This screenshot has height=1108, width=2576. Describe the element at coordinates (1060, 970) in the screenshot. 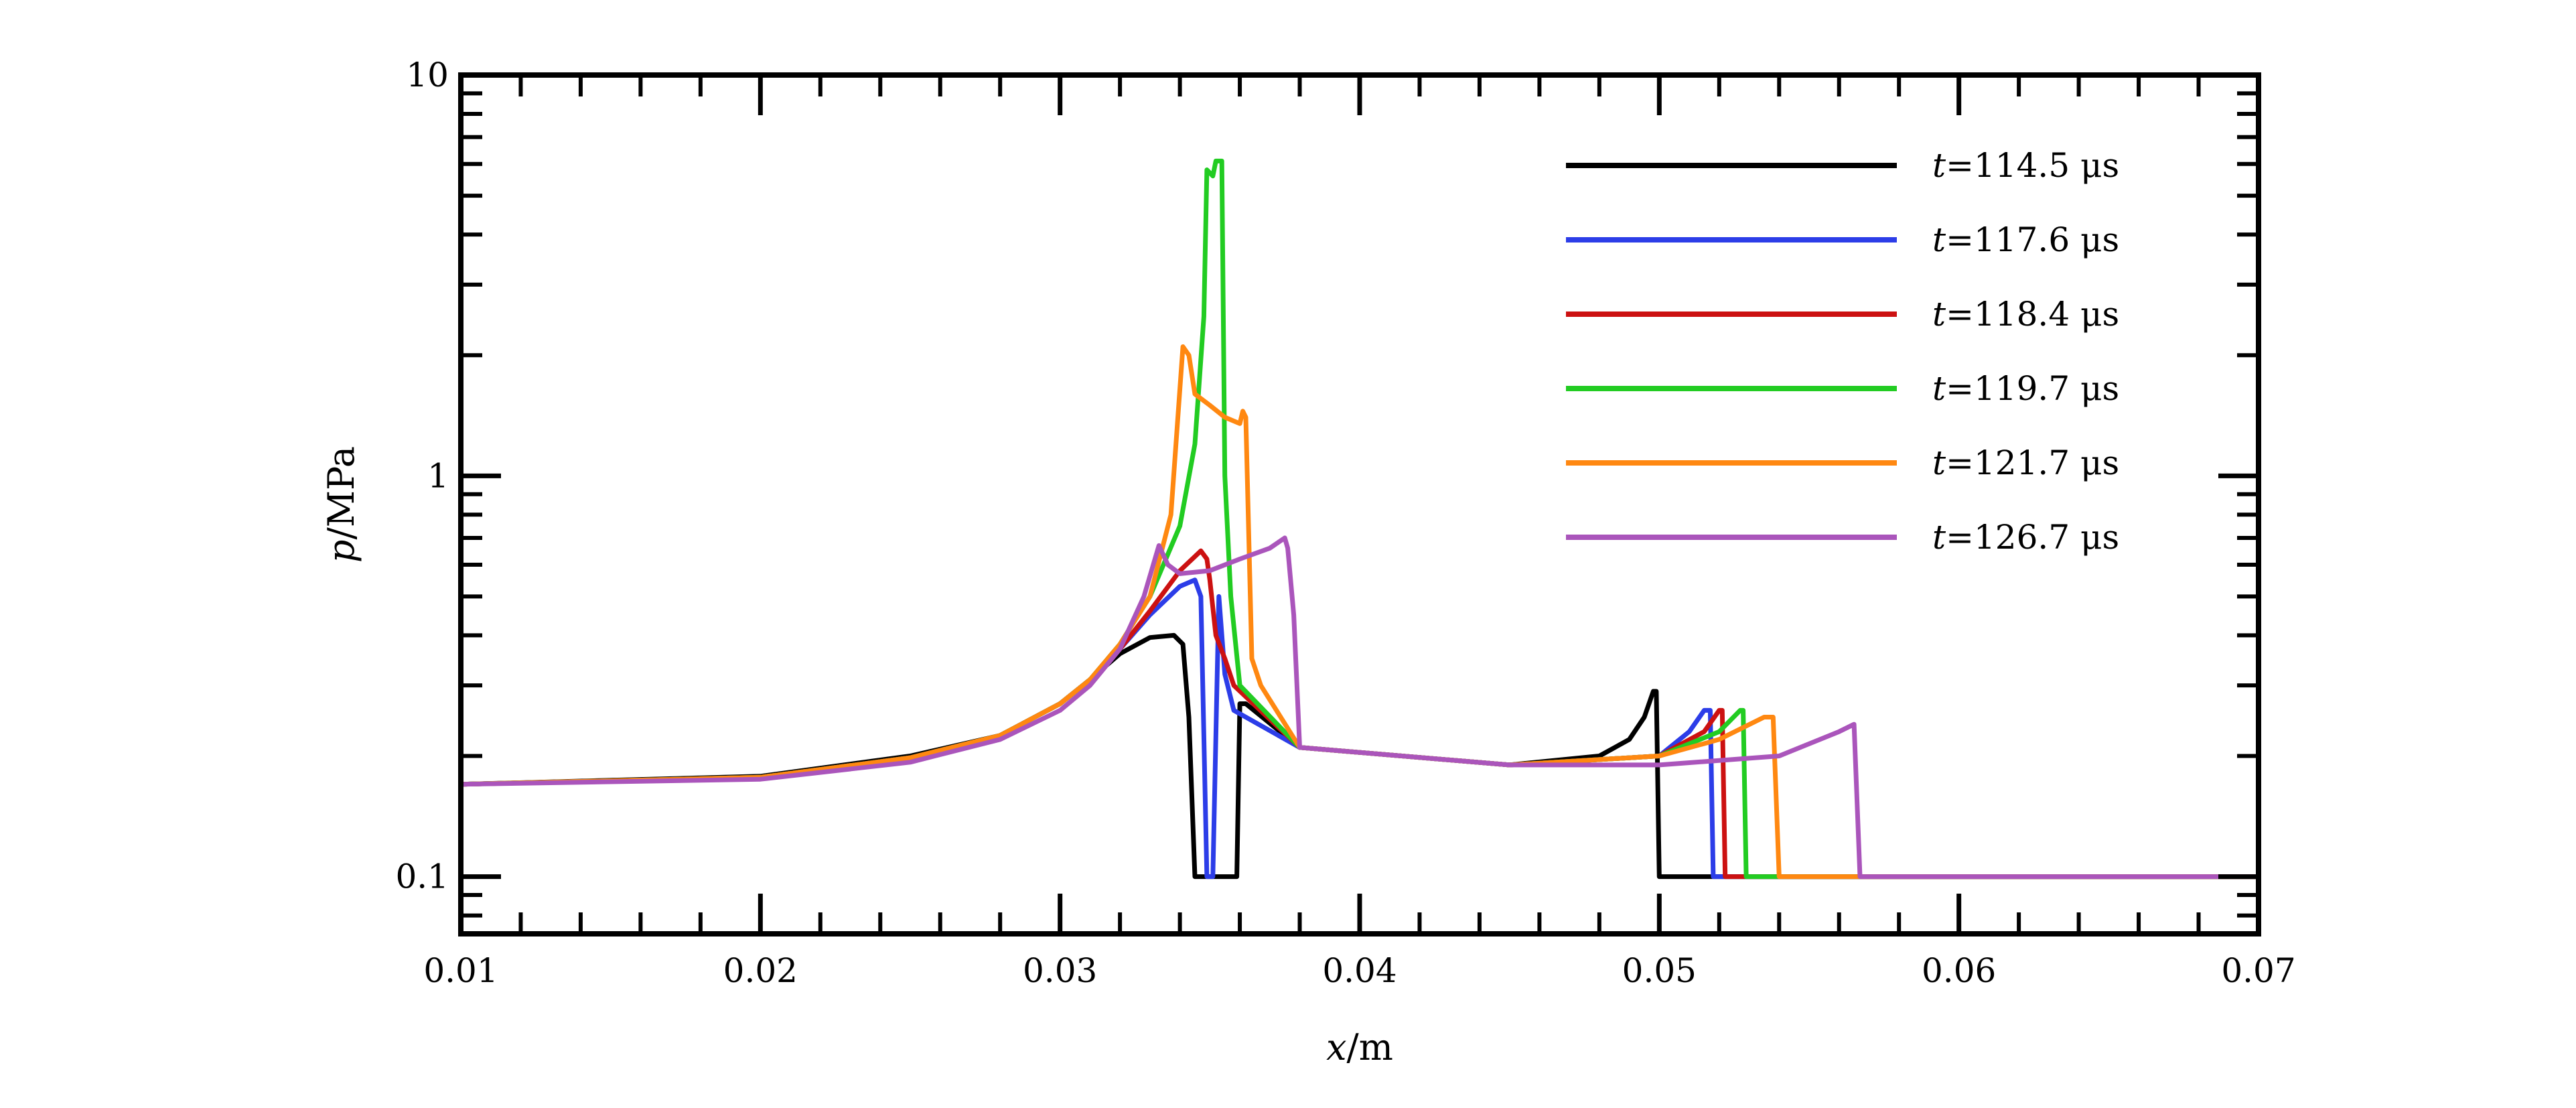

I see `x-tick-label: 0.03` at that location.